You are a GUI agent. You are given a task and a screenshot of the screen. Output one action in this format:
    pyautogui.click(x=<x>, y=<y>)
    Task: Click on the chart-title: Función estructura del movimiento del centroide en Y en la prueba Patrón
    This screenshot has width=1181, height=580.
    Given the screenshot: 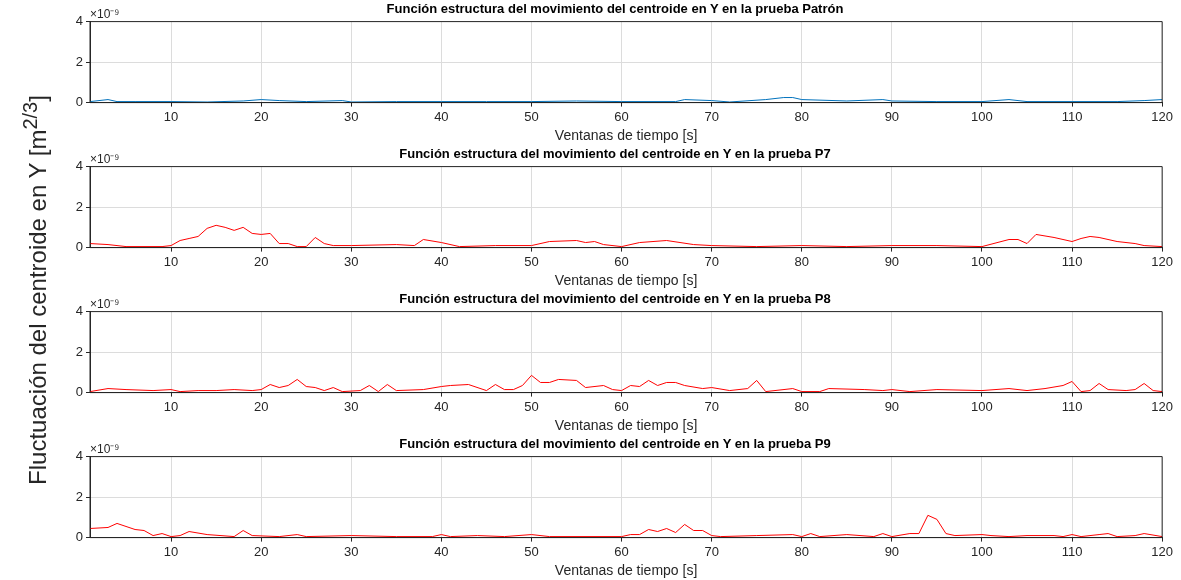 What is the action you would take?
    pyautogui.click(x=615, y=9)
    